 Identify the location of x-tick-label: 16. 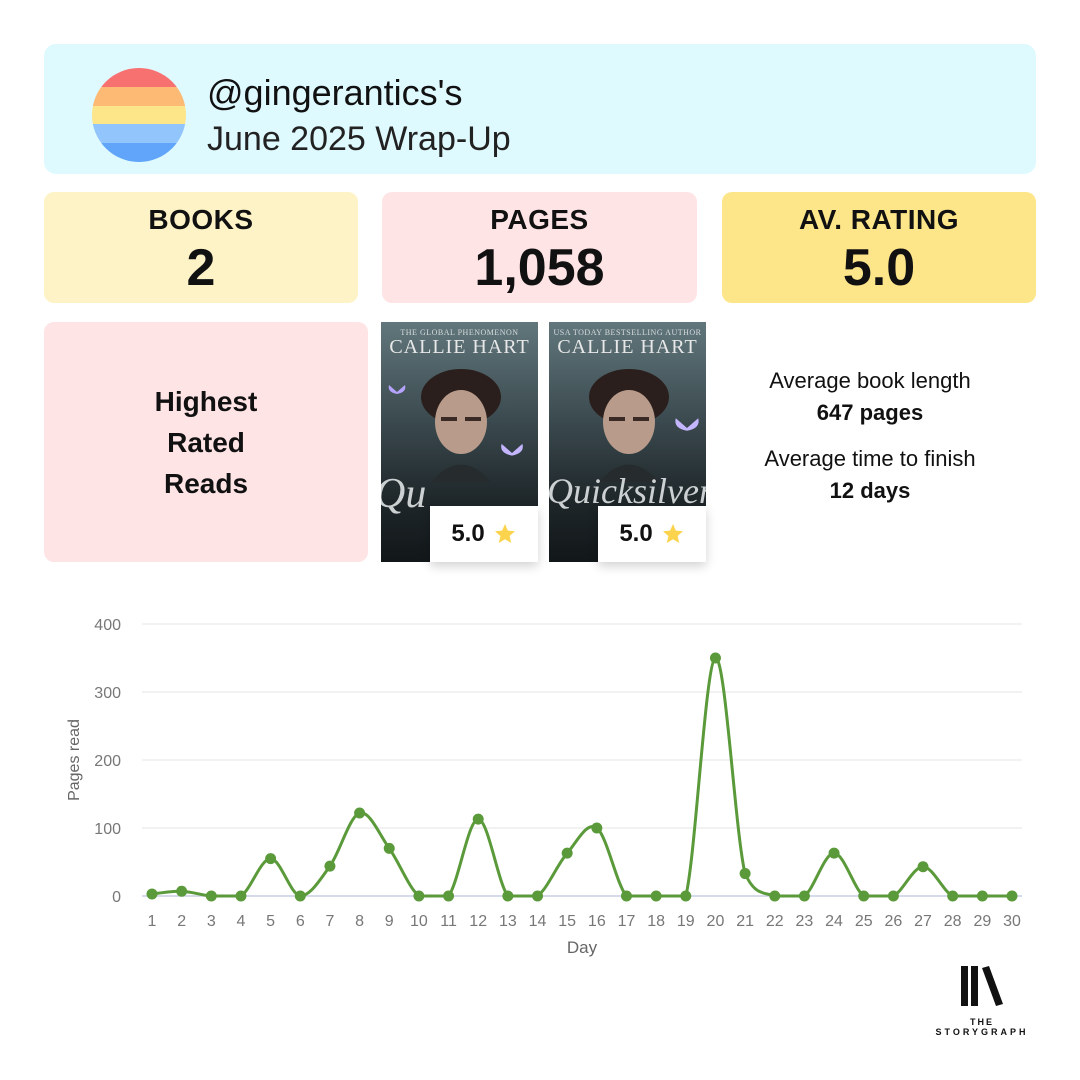
(597, 921).